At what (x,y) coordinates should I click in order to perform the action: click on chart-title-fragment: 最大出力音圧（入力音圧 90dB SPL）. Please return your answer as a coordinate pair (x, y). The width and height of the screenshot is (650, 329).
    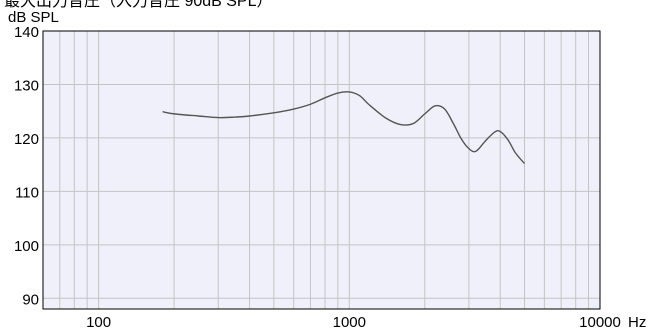
    Looking at the image, I should click on (138, 5).